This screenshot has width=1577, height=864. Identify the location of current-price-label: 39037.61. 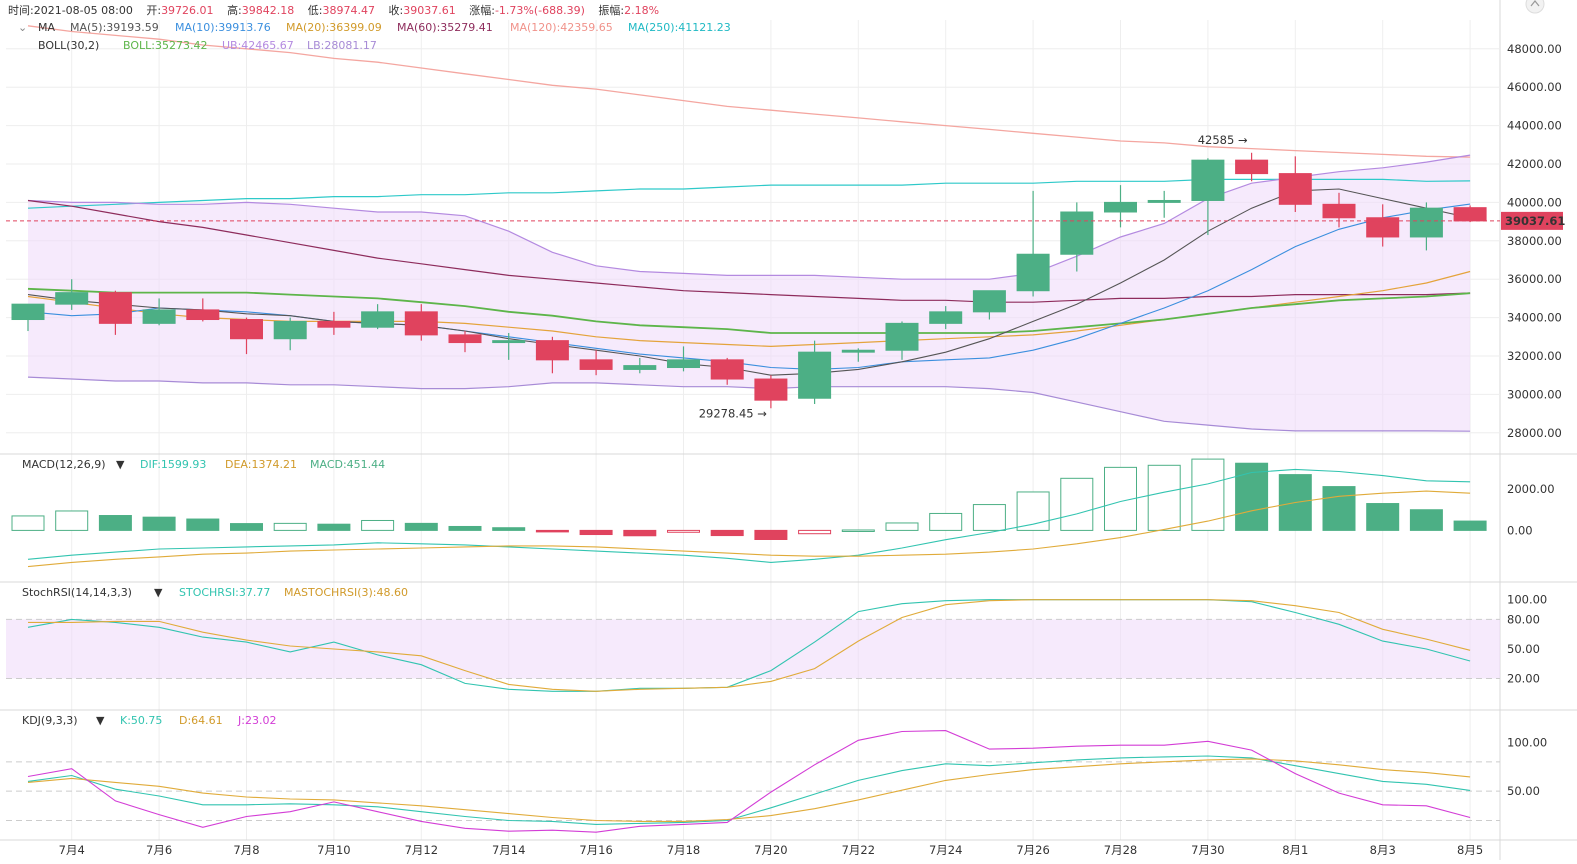
(1535, 221).